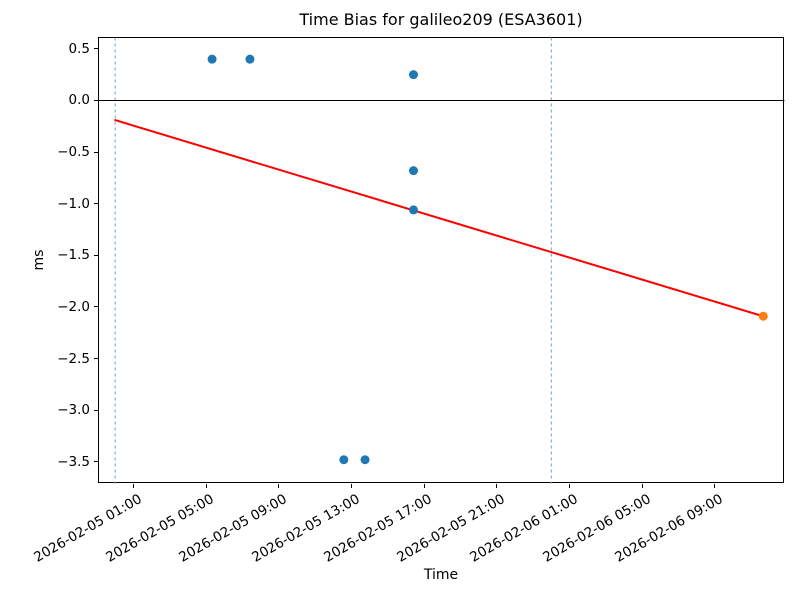 This screenshot has height=600, width=800. I want to click on latest-measurement-point, so click(763, 316).